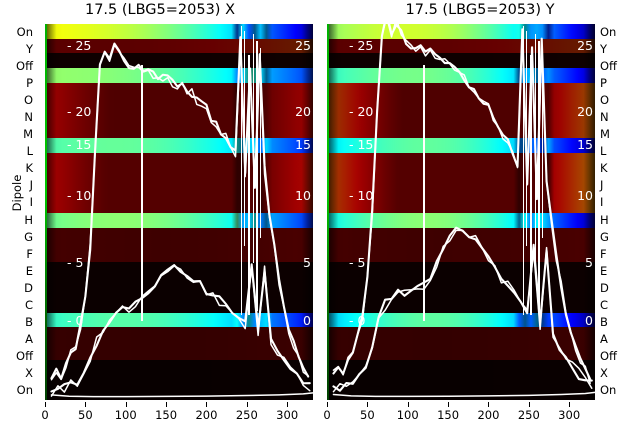 The image size is (640, 442). Describe the element at coordinates (367, 415) in the screenshot. I see `x-tick-label: 50` at that location.